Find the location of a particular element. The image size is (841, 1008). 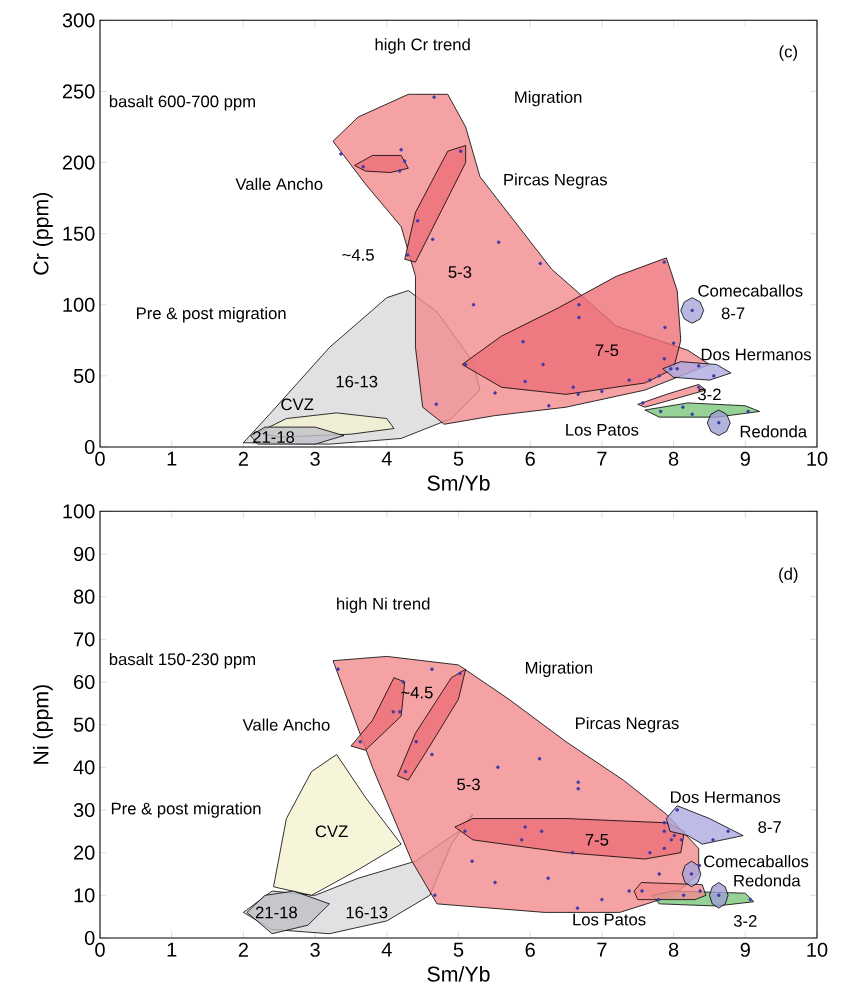

annotation: basalt 150-230 ppm is located at coordinates (182, 660).